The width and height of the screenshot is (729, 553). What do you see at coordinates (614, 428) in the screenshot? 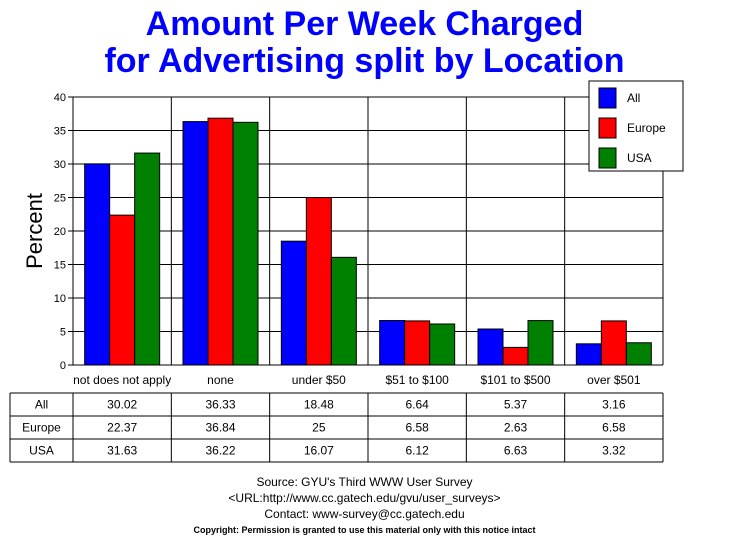
I see `table-cell-europe-5: 6.58` at bounding box center [614, 428].